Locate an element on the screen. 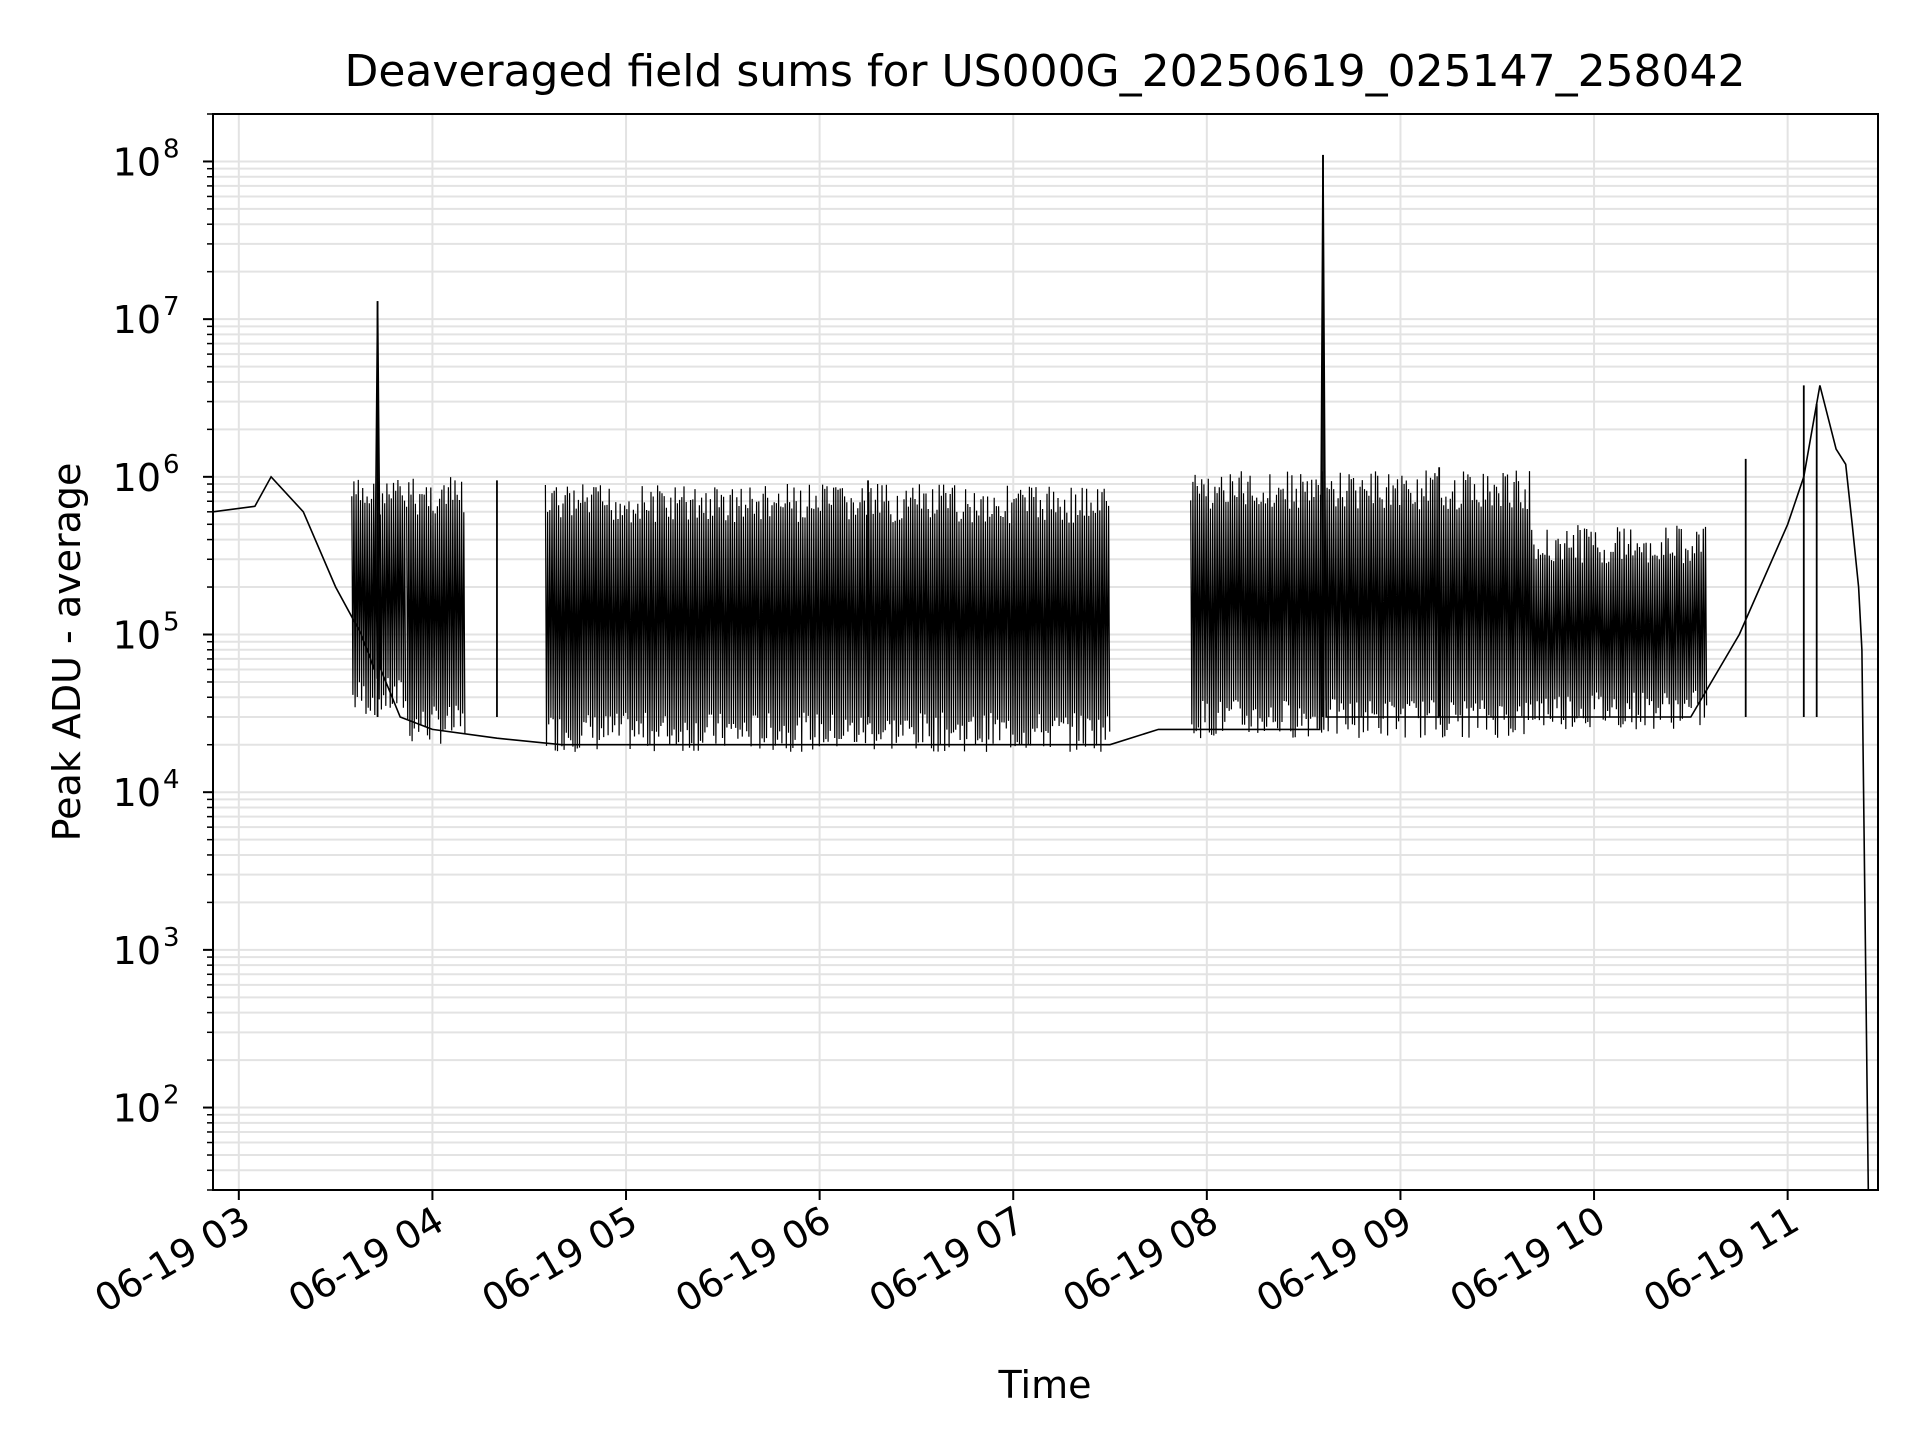  x-tick-label: 06-19 05 is located at coordinates (560, 1260).